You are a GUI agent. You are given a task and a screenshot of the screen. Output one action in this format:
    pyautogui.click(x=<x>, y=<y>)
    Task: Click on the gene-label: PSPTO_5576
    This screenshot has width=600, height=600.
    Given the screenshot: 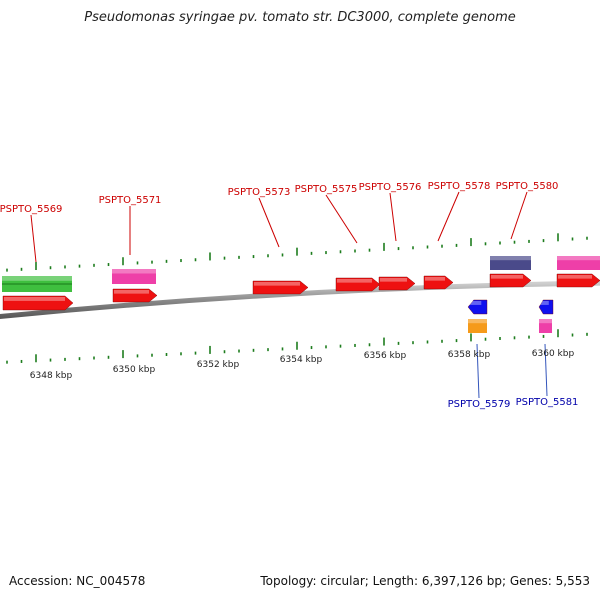 What is the action you would take?
    pyautogui.click(x=390, y=187)
    